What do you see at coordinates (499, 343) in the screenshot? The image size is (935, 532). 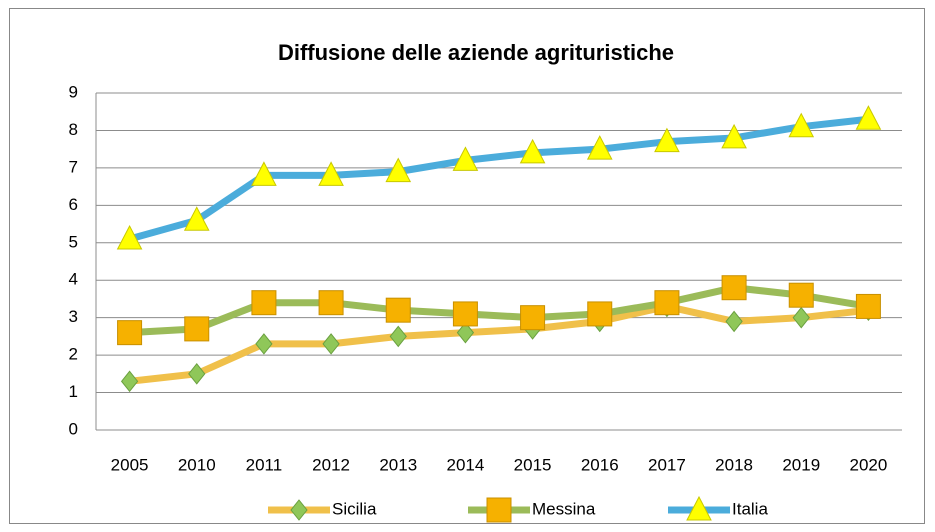 I see `series-line` at bounding box center [499, 343].